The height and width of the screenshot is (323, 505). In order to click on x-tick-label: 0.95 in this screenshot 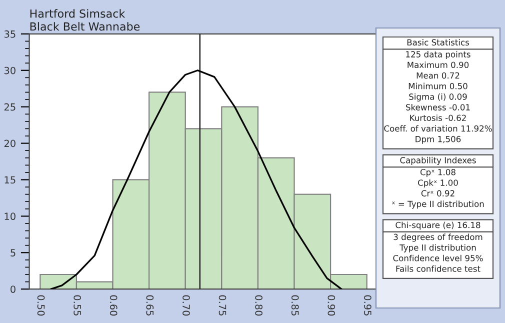, I will do `click(368, 305)`.